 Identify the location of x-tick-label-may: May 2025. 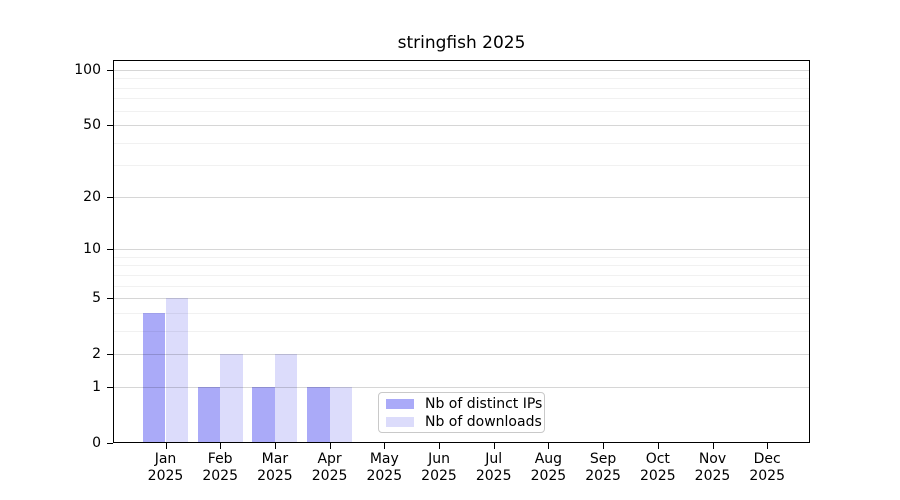
(384, 467).